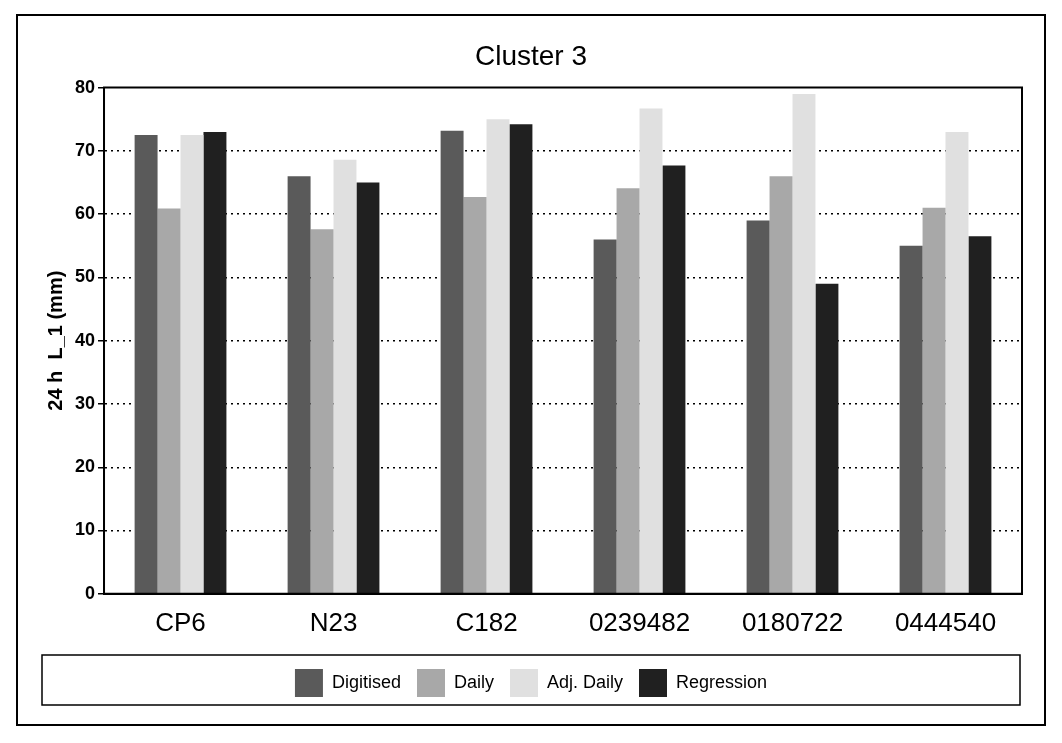 This screenshot has width=1062, height=743. Describe the element at coordinates (85, 402) in the screenshot. I see `y-tick-label: 30` at that location.